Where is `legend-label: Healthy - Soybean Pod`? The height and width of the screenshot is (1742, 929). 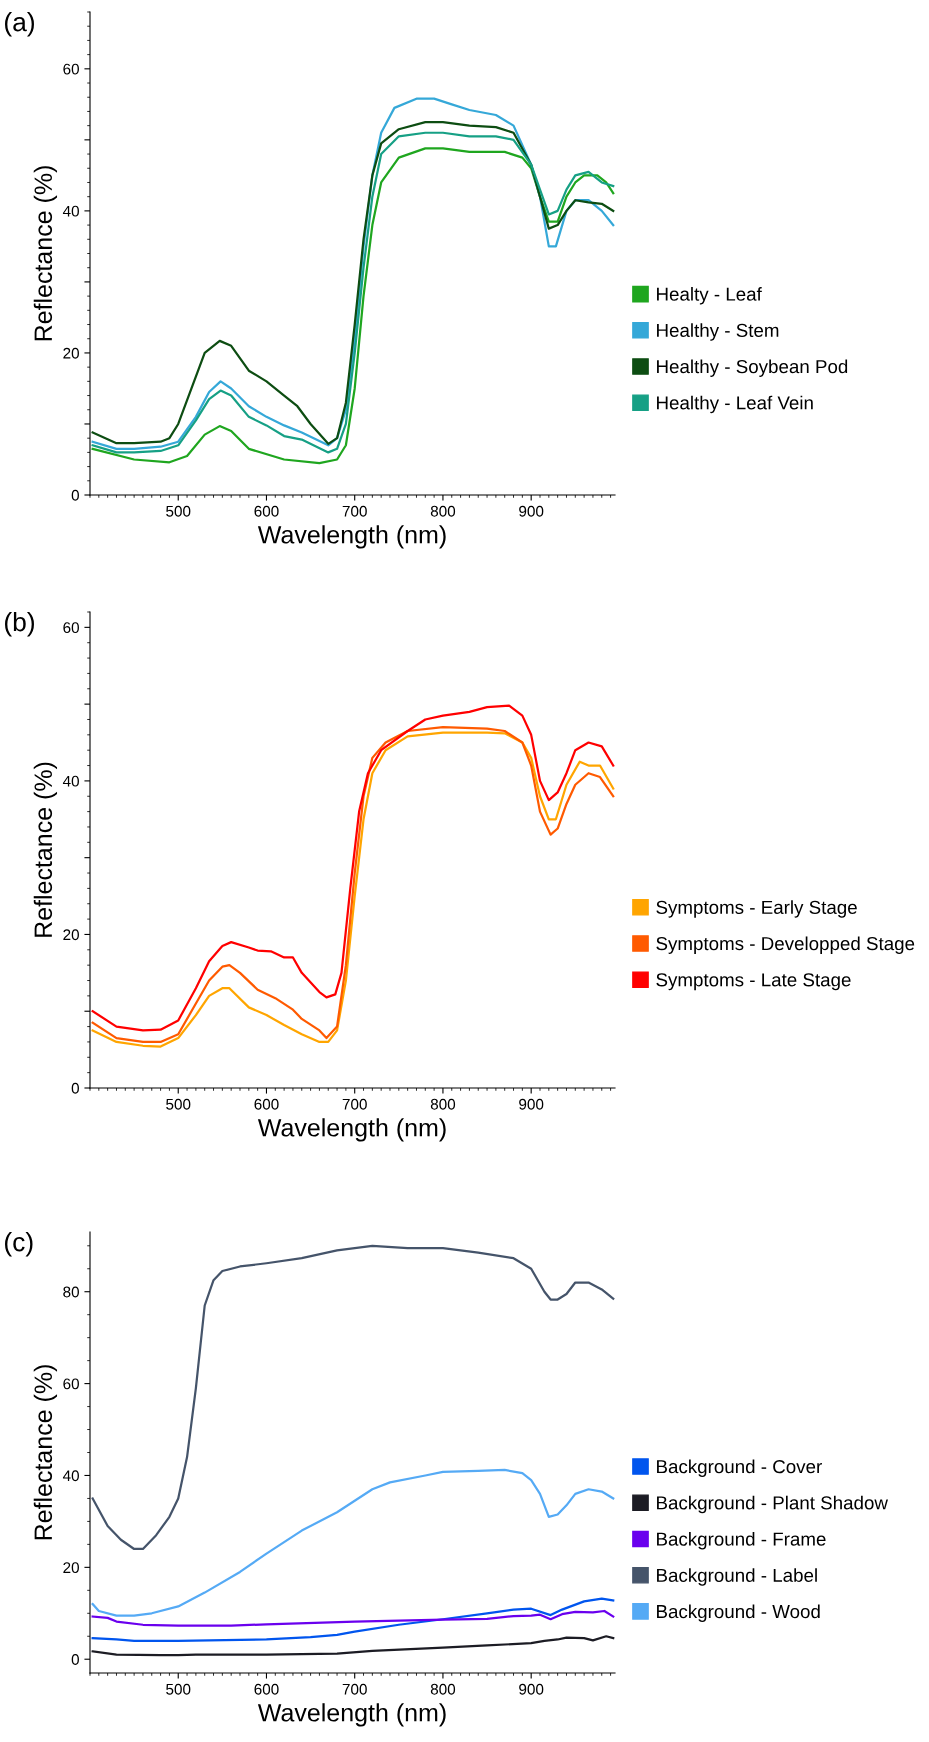
legend-label: Healthy - Soybean Pod is located at coordinates (752, 368).